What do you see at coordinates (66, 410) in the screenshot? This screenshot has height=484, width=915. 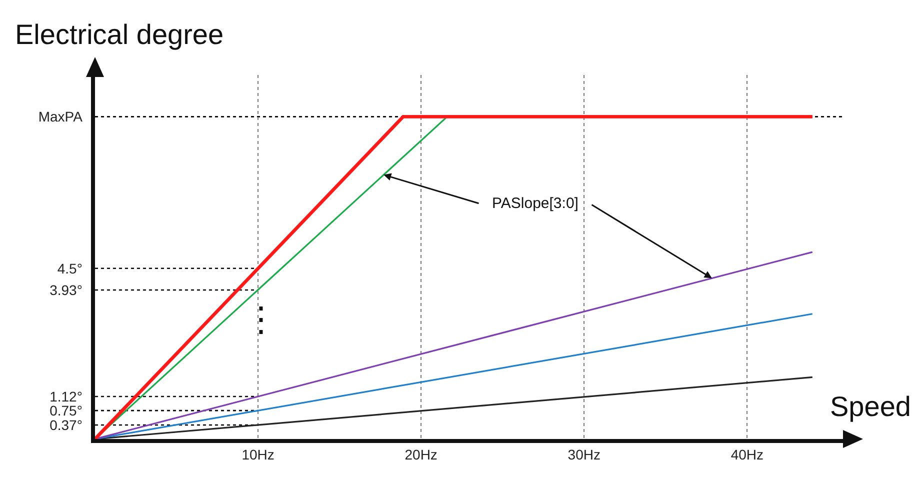 I see `y-tick-label: 0.75°` at bounding box center [66, 410].